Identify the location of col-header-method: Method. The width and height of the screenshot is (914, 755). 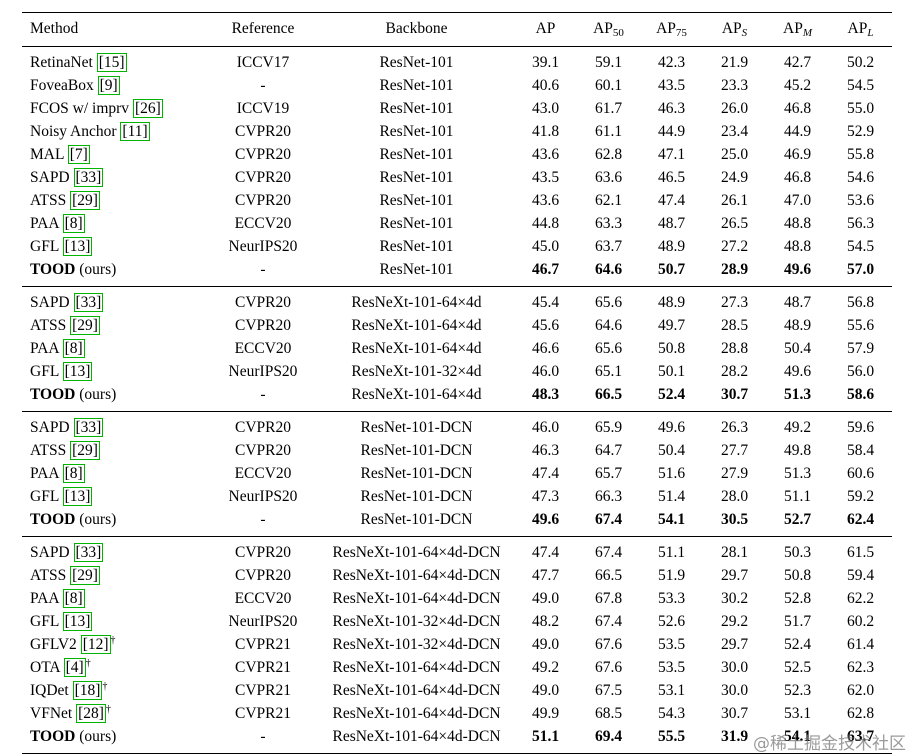
(54, 28).